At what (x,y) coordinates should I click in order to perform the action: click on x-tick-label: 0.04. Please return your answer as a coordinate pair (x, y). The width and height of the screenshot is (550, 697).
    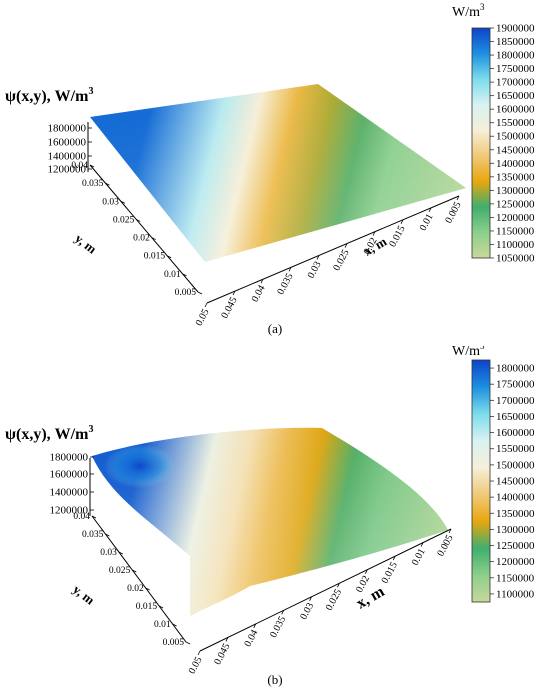
    Looking at the image, I should click on (251, 638).